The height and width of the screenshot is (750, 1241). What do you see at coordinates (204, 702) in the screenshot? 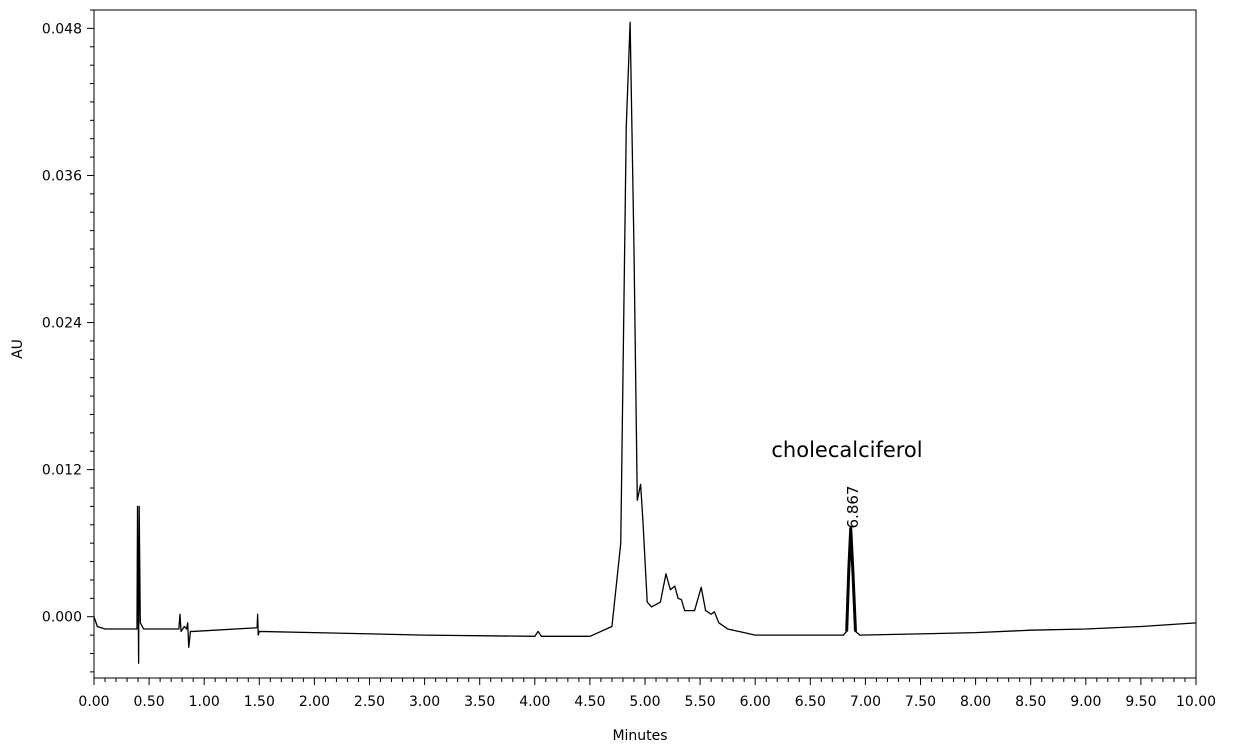
I see `x-tick-label: 1.00` at bounding box center [204, 702].